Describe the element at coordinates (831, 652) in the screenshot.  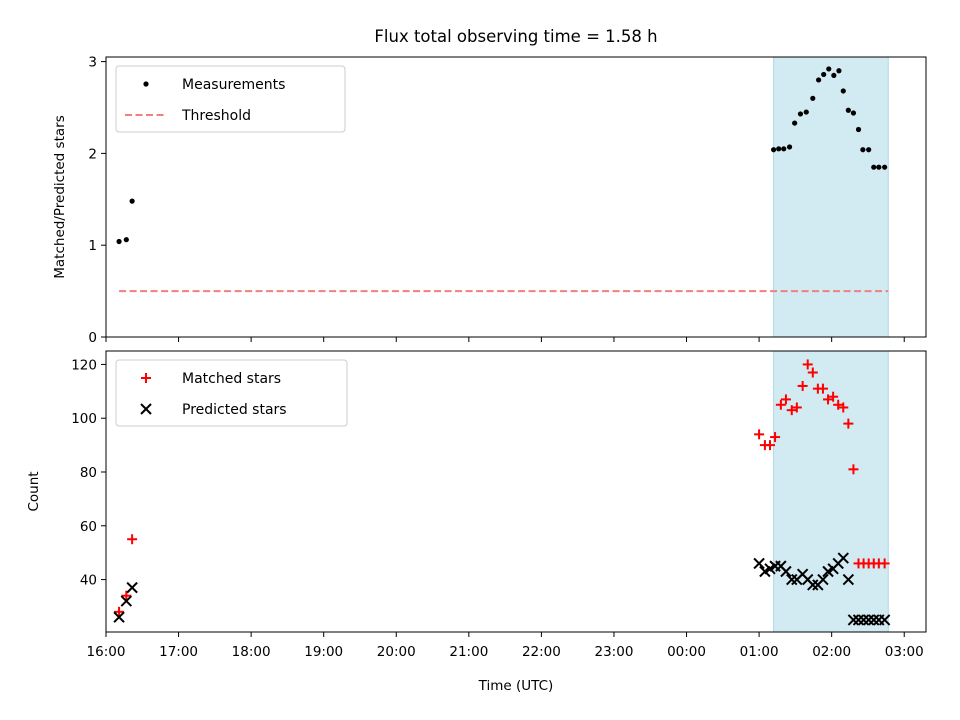
I see `x-tick-label: 02:00` at that location.